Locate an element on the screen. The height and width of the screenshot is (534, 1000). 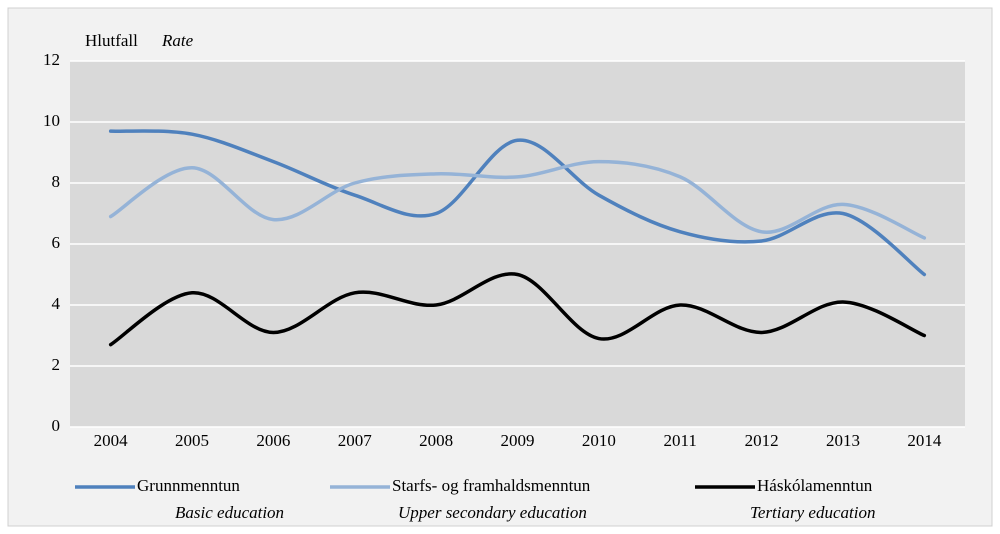
y-tick-label: 0 is located at coordinates (56, 425).